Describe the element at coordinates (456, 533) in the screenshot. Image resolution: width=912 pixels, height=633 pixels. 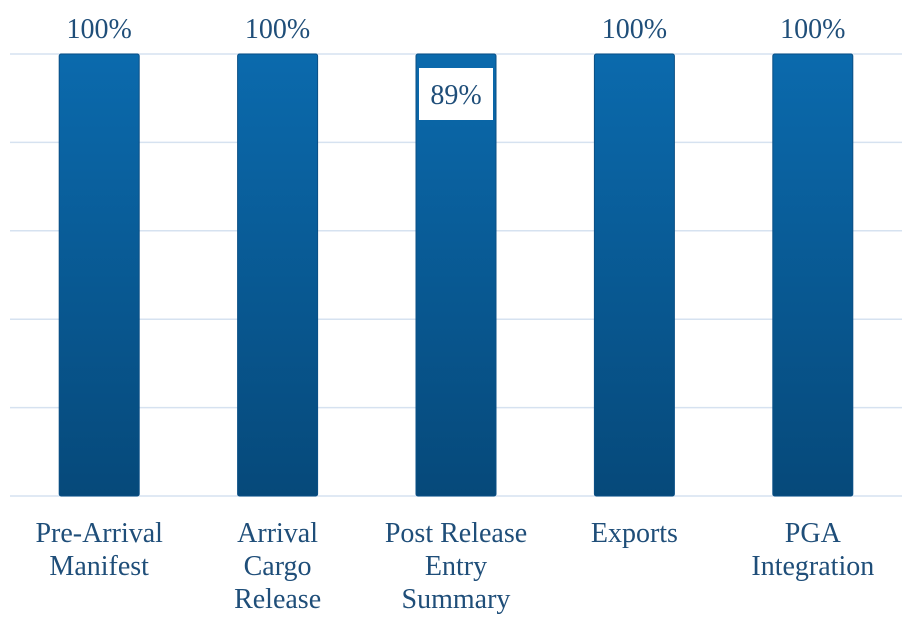
I see `category-label-line: Post Release` at that location.